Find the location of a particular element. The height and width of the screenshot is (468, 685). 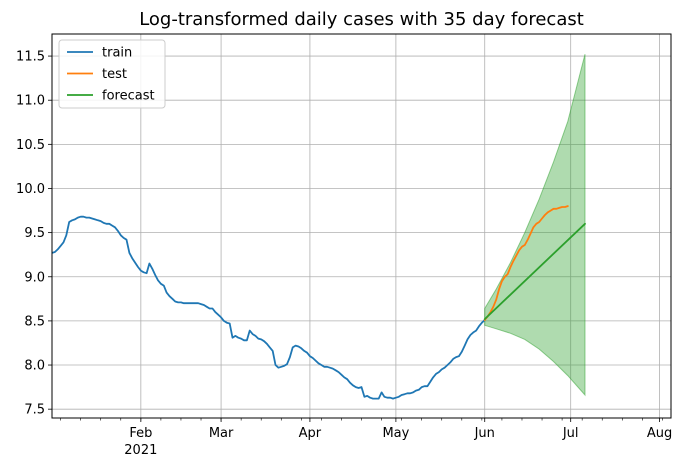

legend: train test forecast is located at coordinates (112, 74).